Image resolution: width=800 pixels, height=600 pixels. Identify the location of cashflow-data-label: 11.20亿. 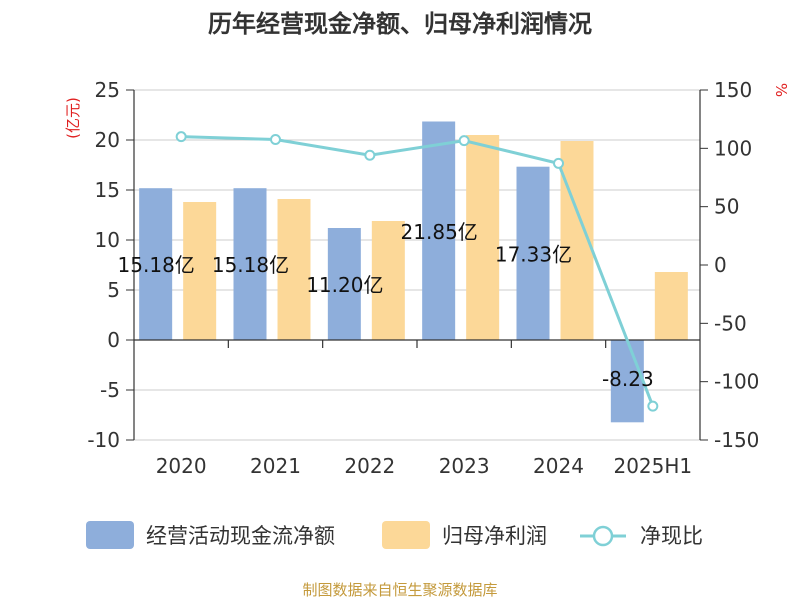
(344, 285).